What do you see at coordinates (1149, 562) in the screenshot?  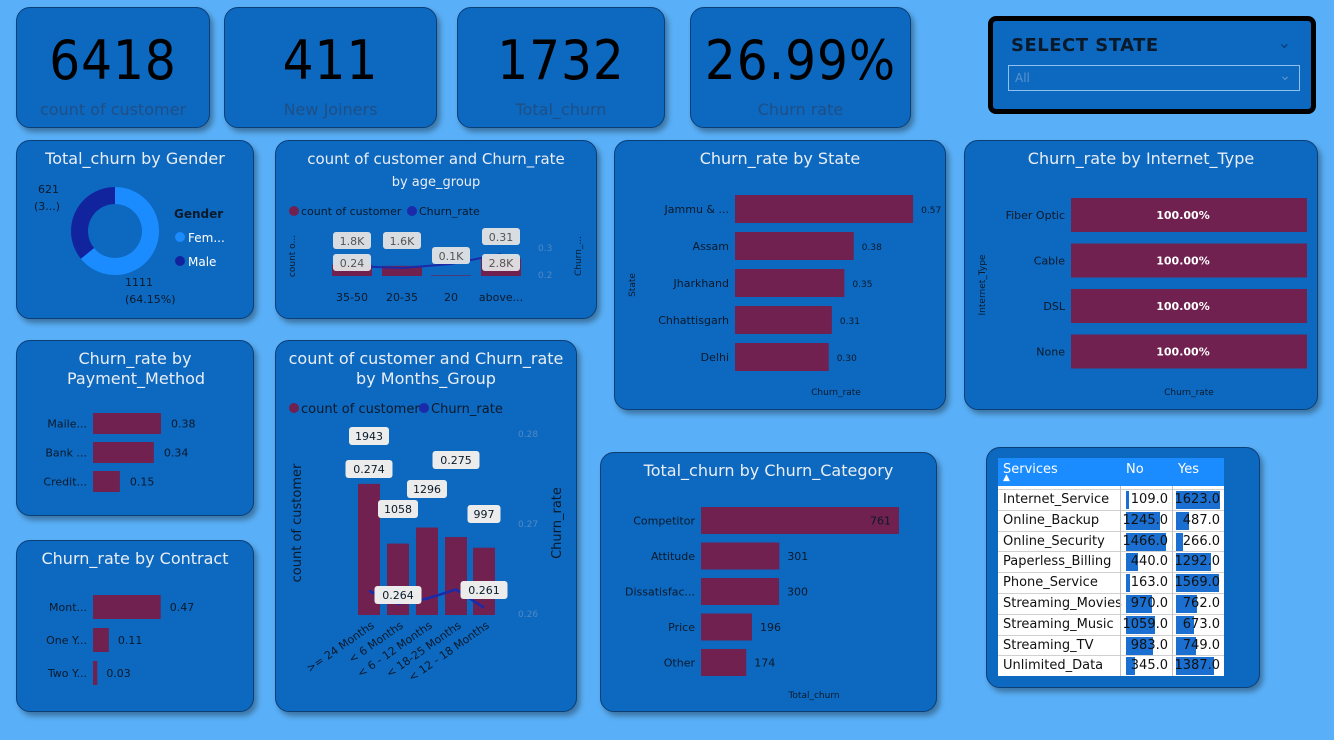 I see `no-value: 440.0` at bounding box center [1149, 562].